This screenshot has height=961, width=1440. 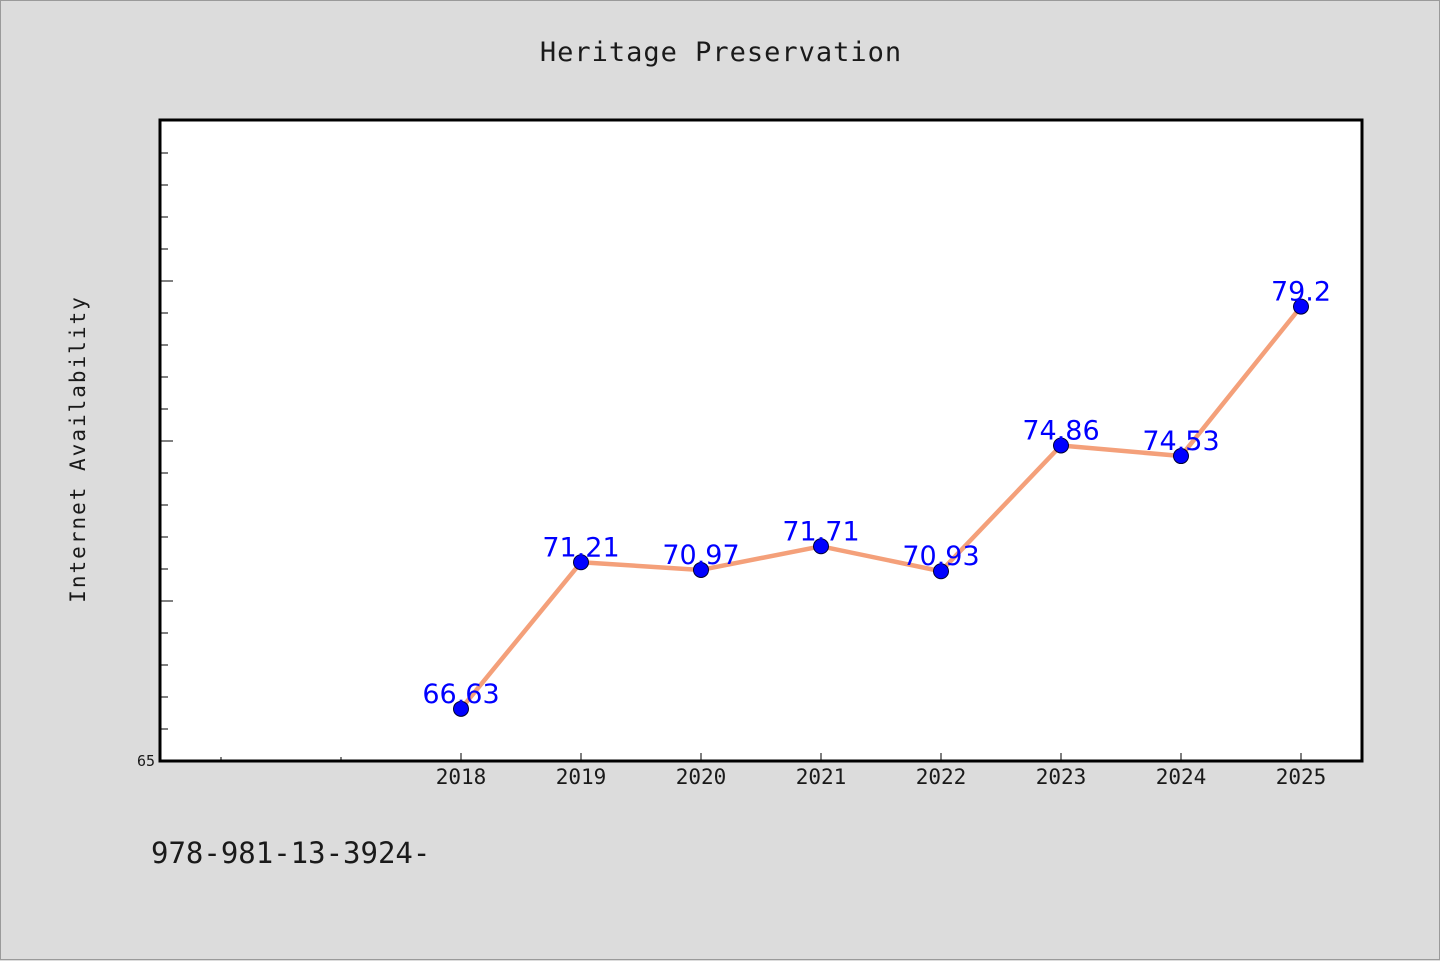 I want to click on data-label: 74.53, so click(x=1180, y=441).